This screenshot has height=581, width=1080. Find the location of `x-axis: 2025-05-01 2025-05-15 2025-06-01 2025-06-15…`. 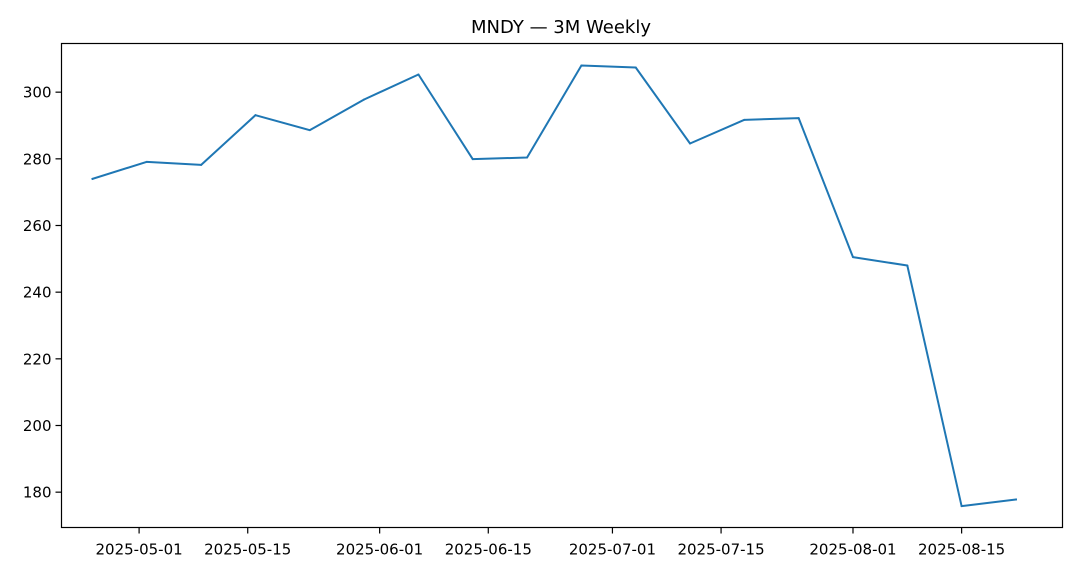

x-axis: 2025-05-01 2025-05-15 2025-06-01 2025-06-15… is located at coordinates (550, 543).